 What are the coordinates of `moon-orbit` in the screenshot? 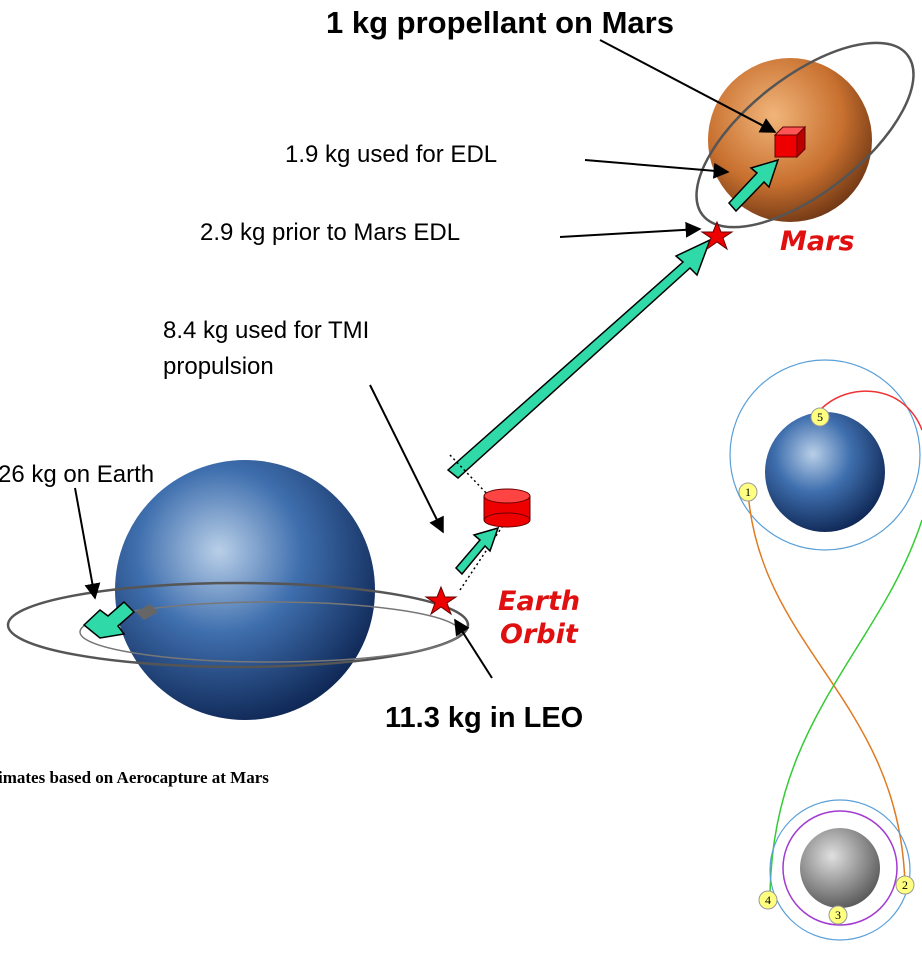 It's located at (840, 870).